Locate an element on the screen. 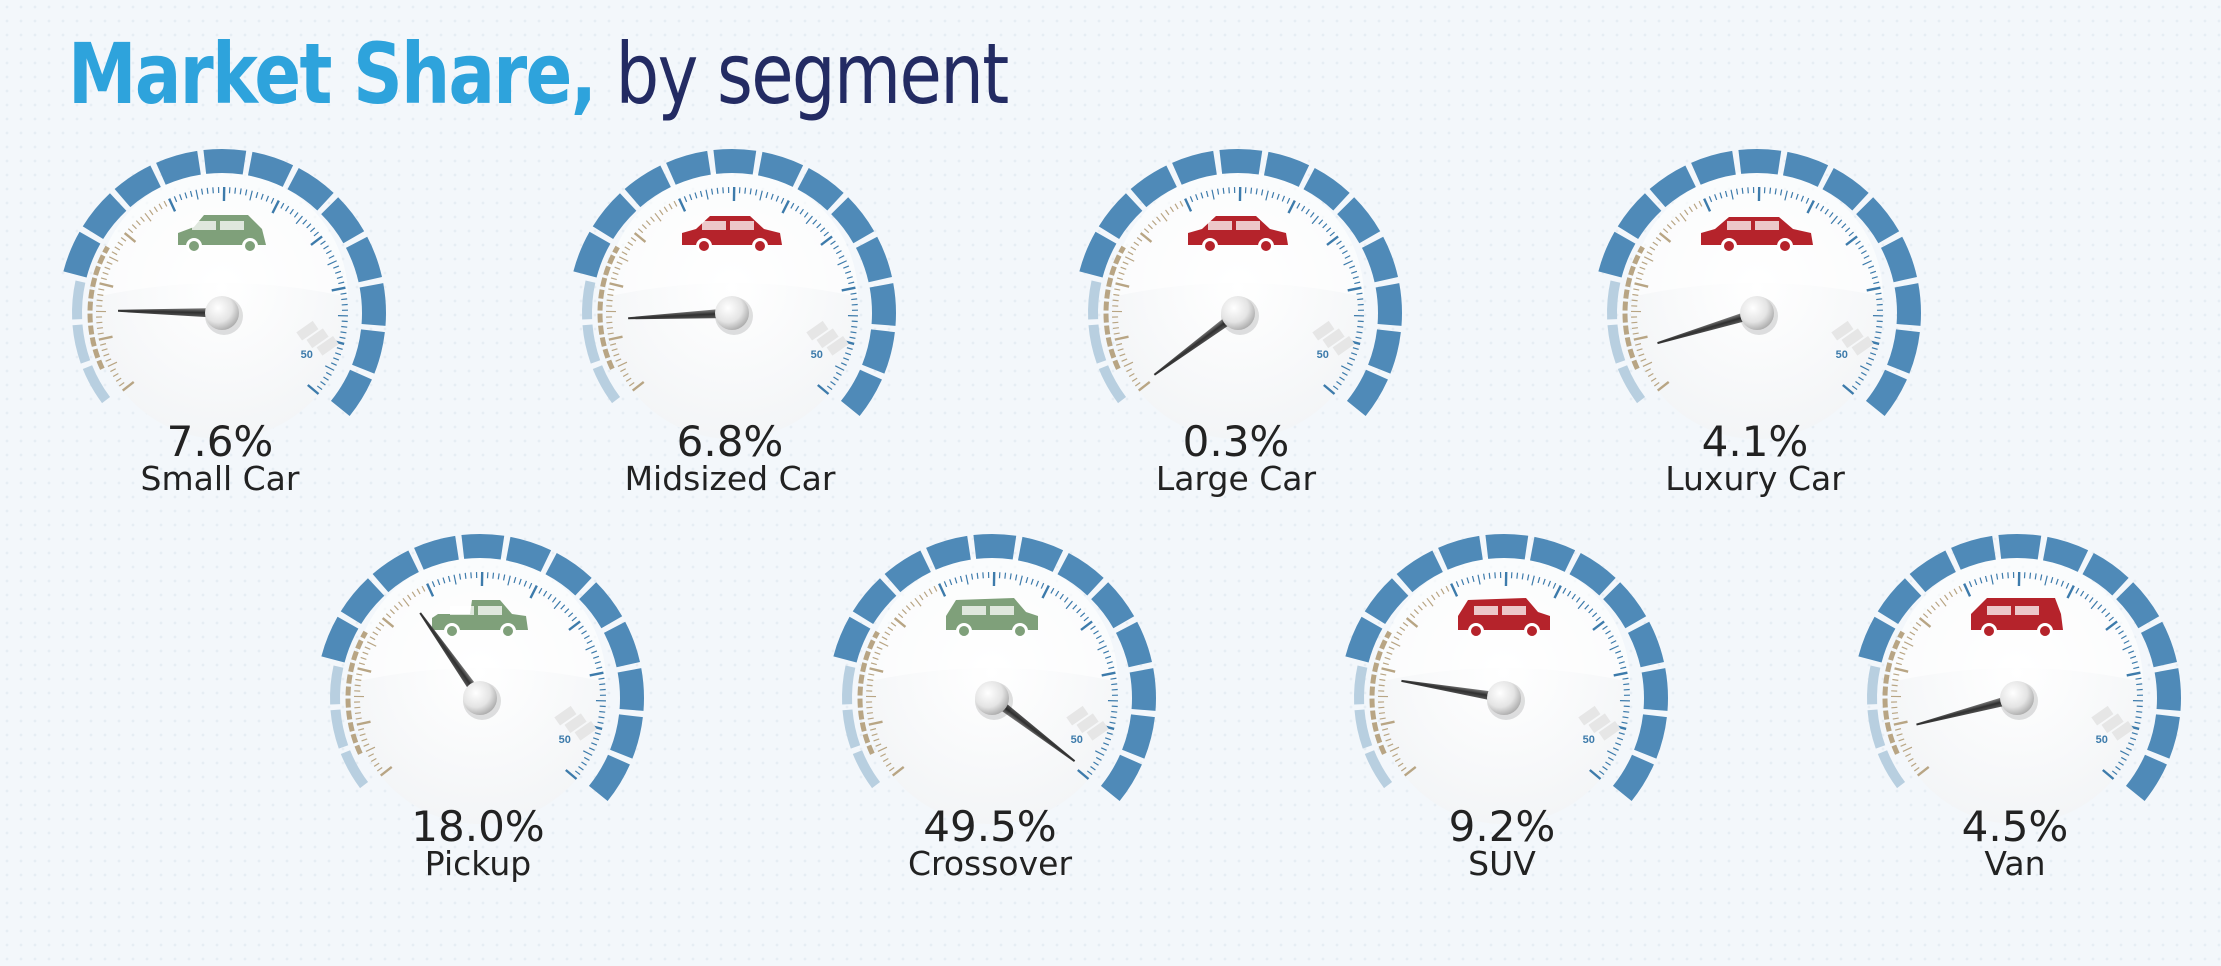  gauge: 50 7.6%Small Car is located at coordinates (225, 323).